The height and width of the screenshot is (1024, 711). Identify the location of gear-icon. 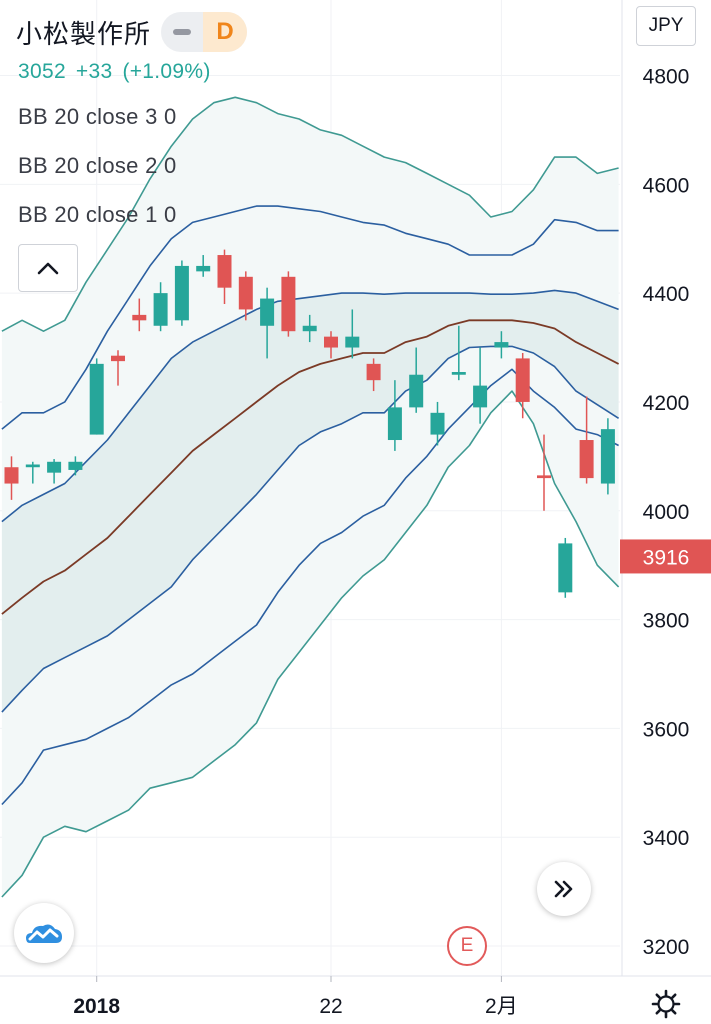
(666, 1004).